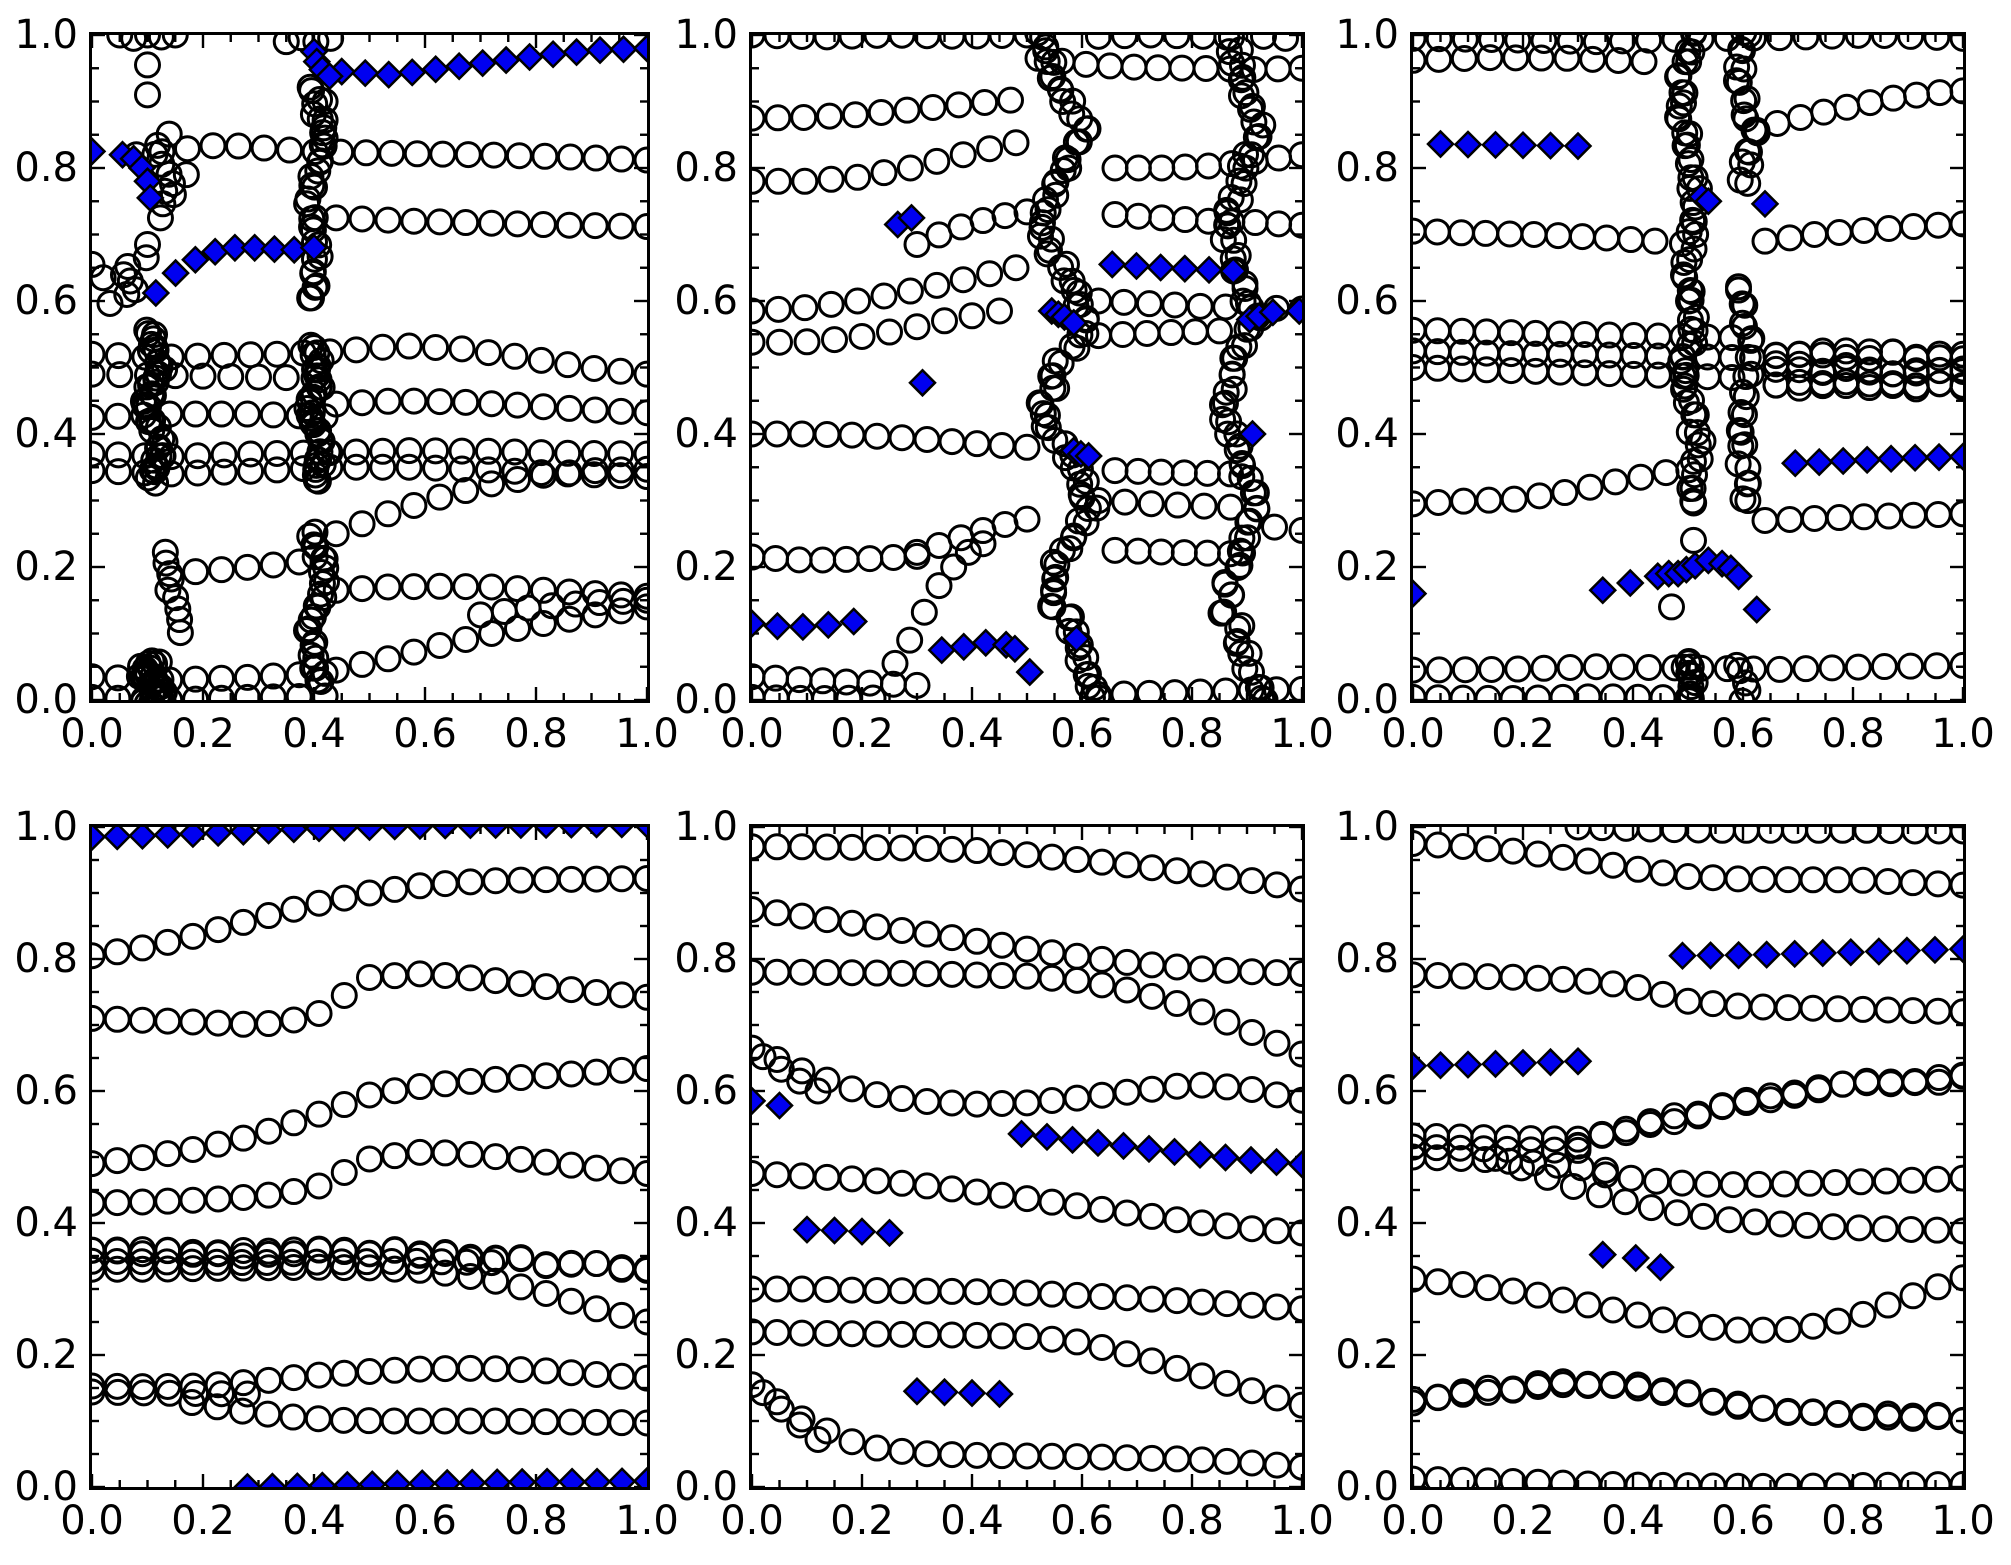 The width and height of the screenshot is (2011, 1565). I want to click on subplot-bottom-left, so click(369, 1157).